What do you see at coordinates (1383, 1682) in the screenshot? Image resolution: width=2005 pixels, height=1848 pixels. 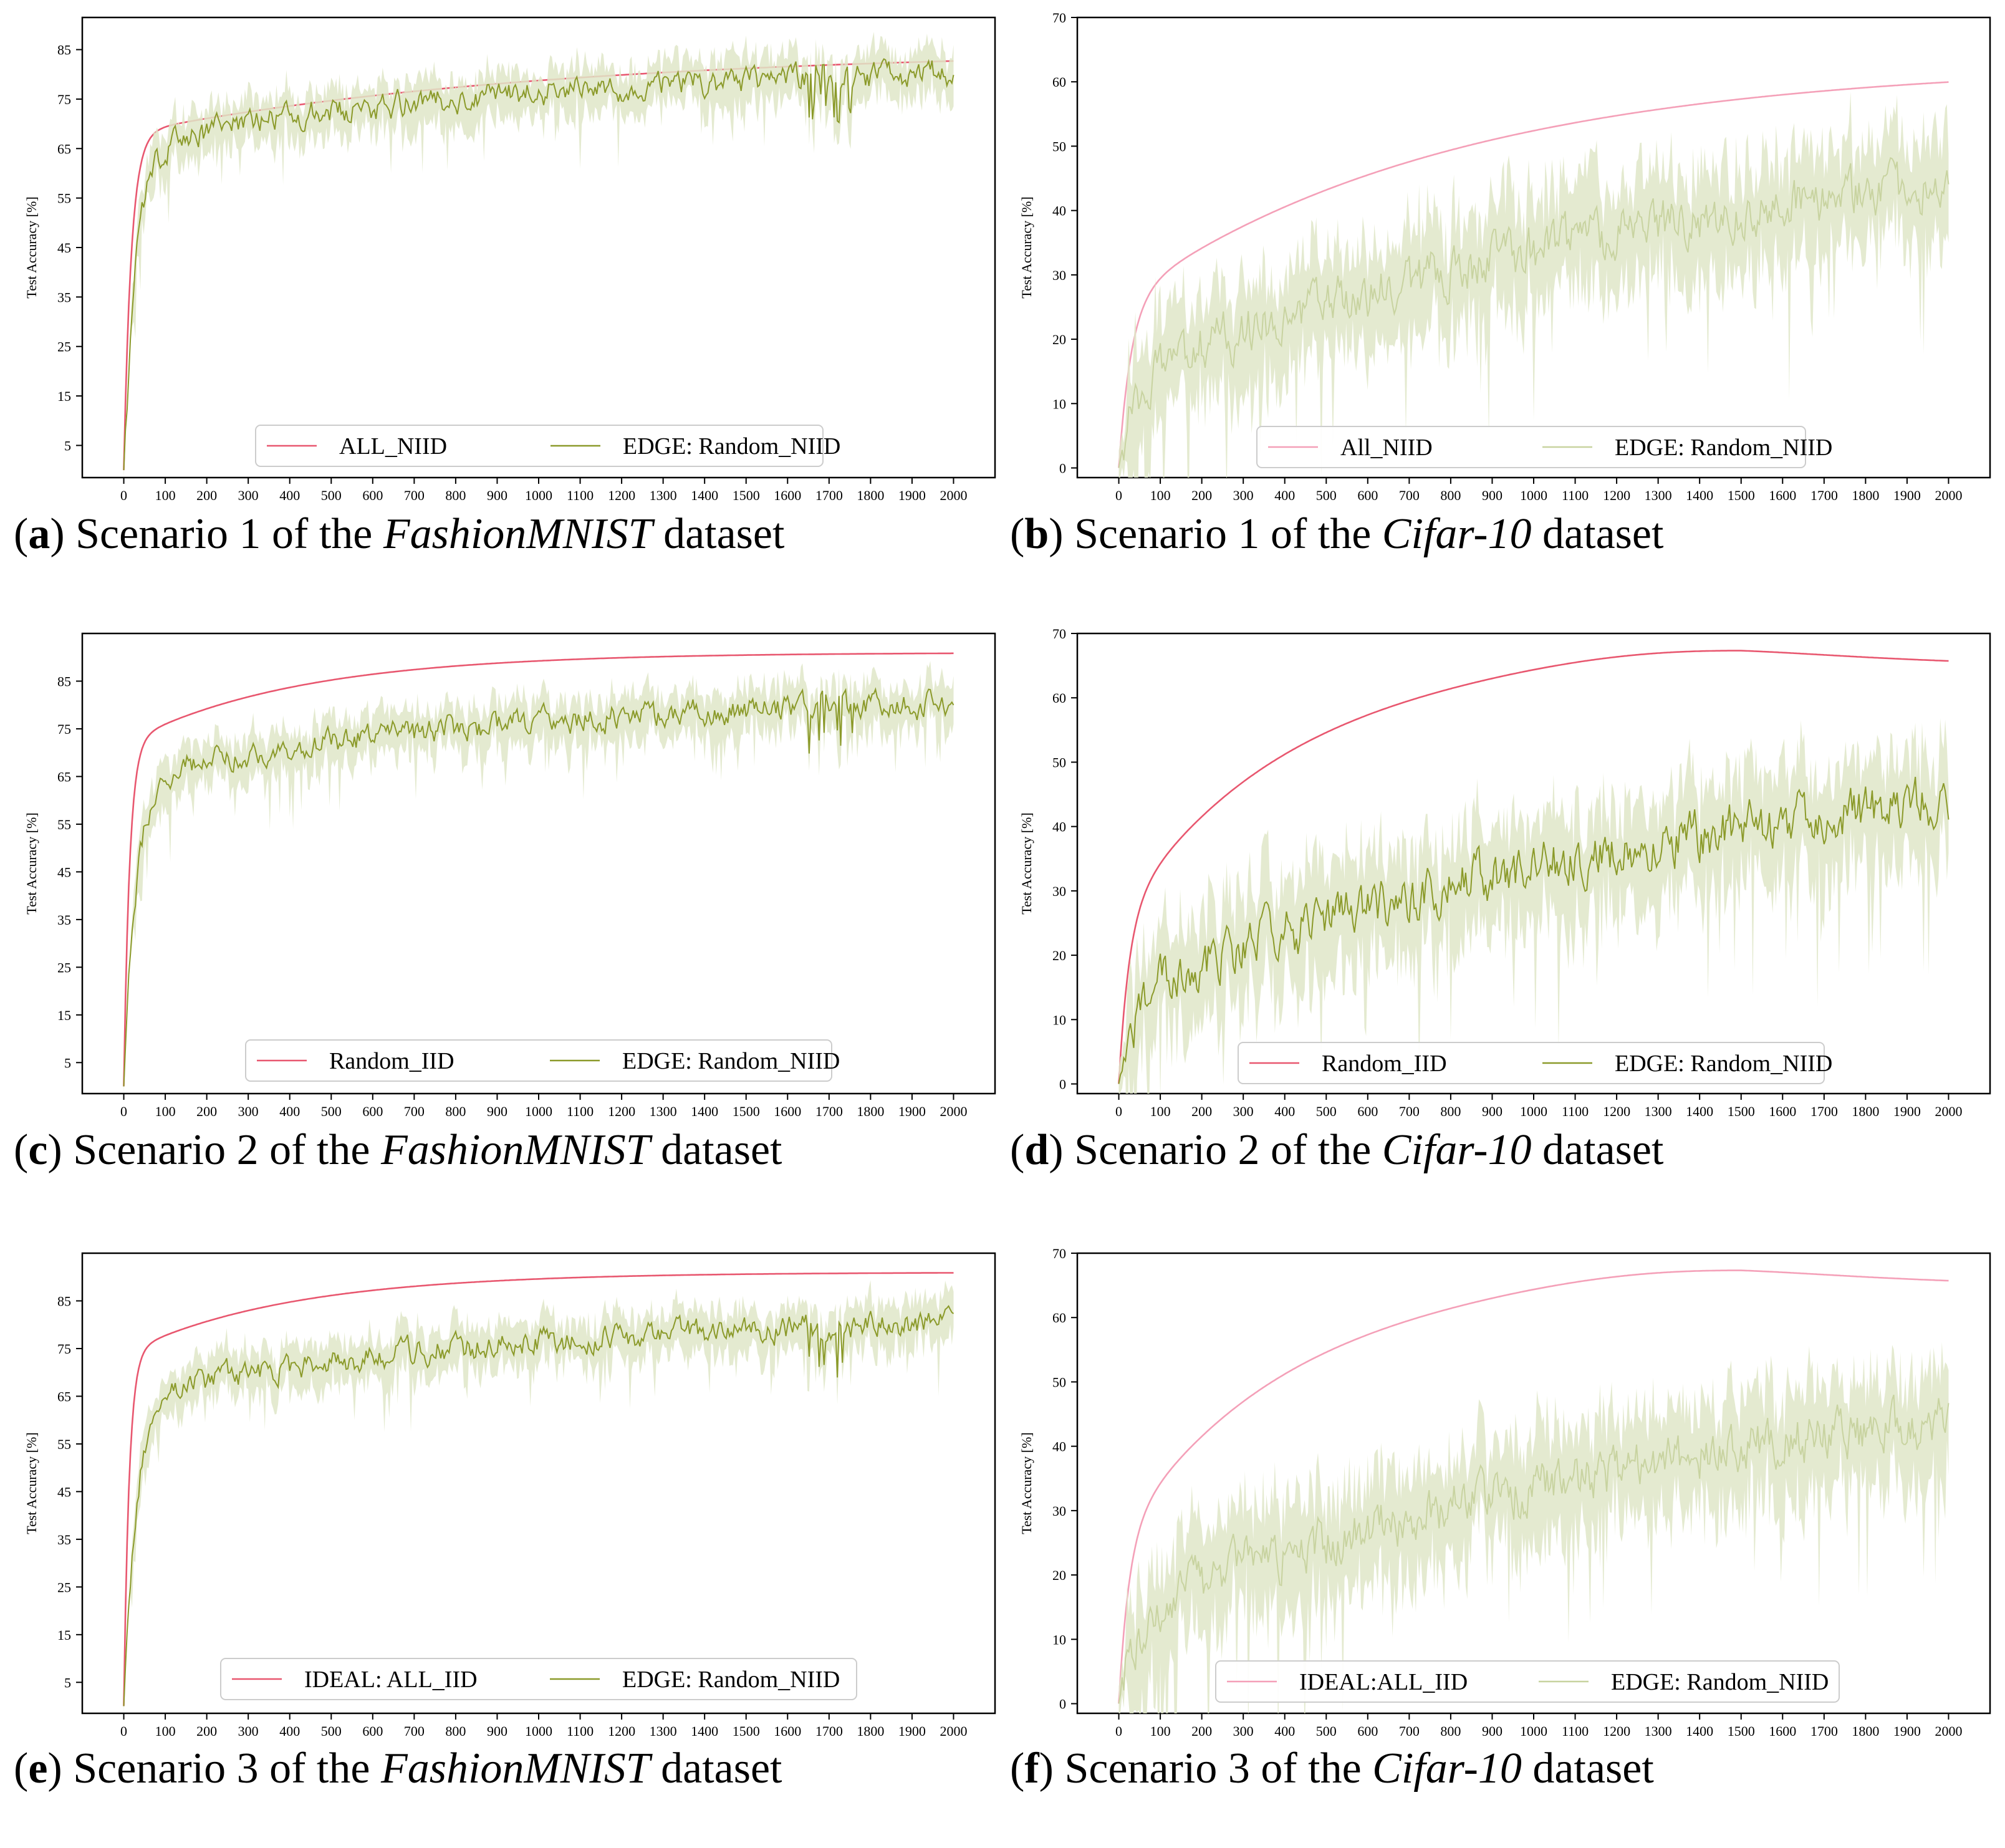 I see `legend-label-0: IDEAL:ALL_IID` at bounding box center [1383, 1682].